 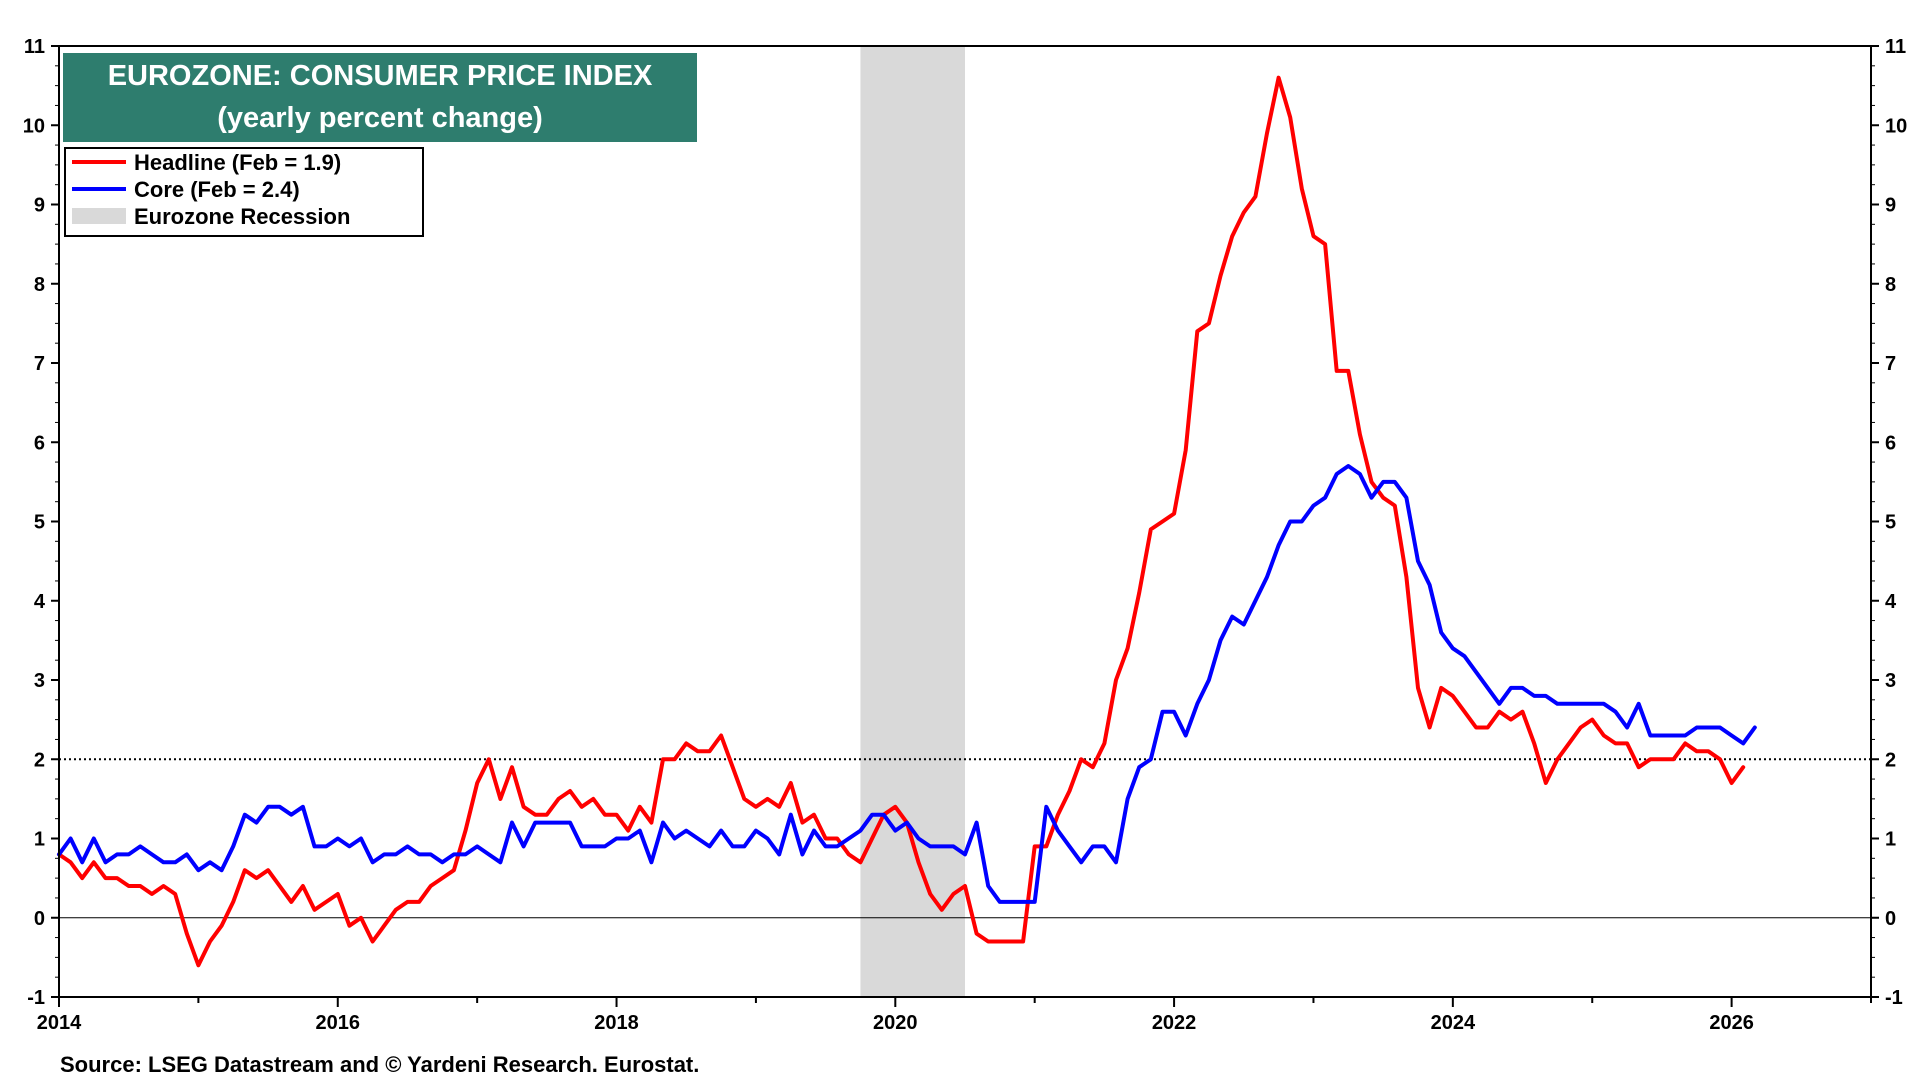 What do you see at coordinates (380, 118) in the screenshot?
I see `chart-subtitle: (yearly percent change)` at bounding box center [380, 118].